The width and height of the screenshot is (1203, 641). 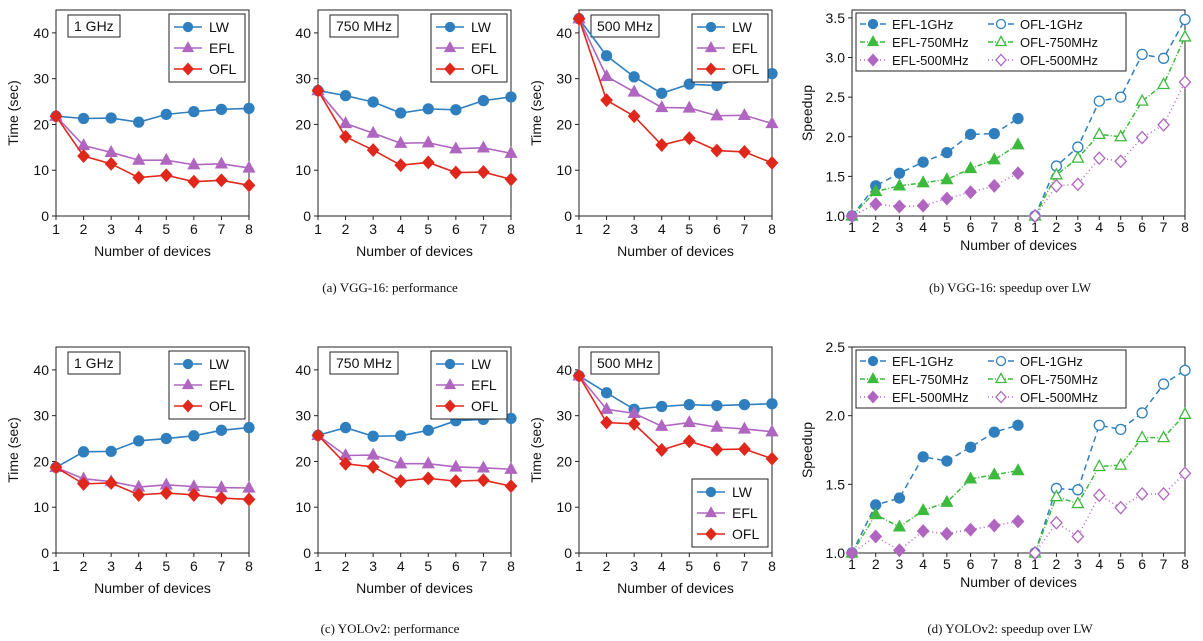 I want to click on legend-marker-LW, so click(x=711, y=492).